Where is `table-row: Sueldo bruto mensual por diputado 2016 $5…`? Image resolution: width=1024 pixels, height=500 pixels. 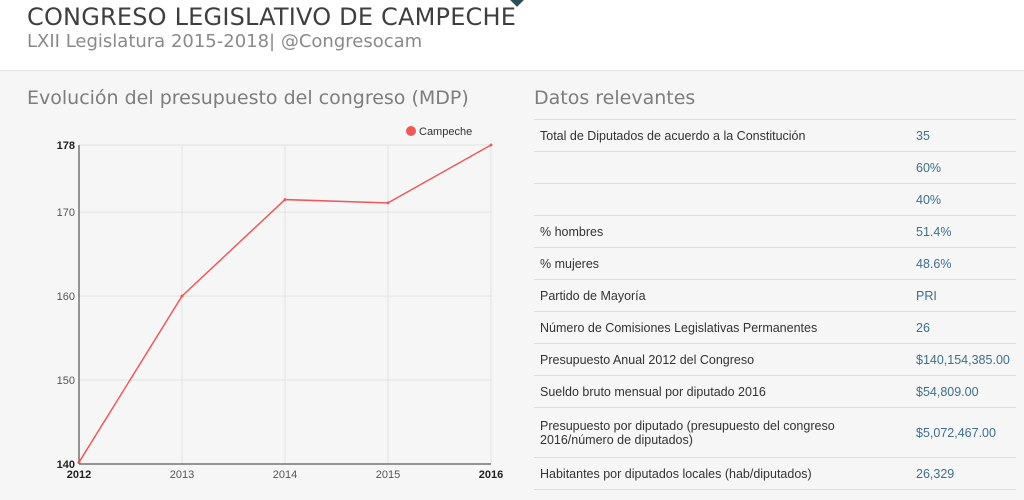
table-row: Sueldo bruto mensual por diputado 2016 $5… is located at coordinates (775, 391).